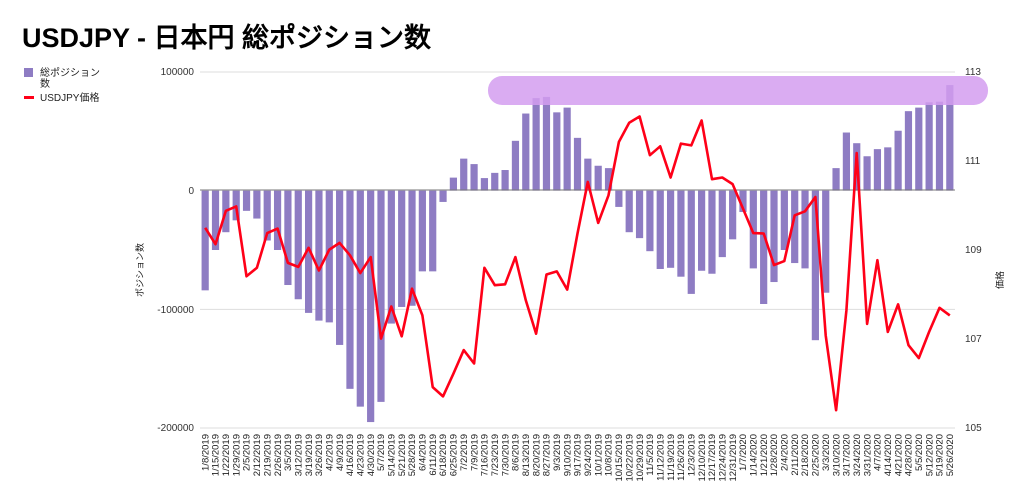 This screenshot has width=1024, height=502. What do you see at coordinates (381, 452) in the screenshot?
I see `x-tick-label: 5/7/2019` at bounding box center [381, 452].